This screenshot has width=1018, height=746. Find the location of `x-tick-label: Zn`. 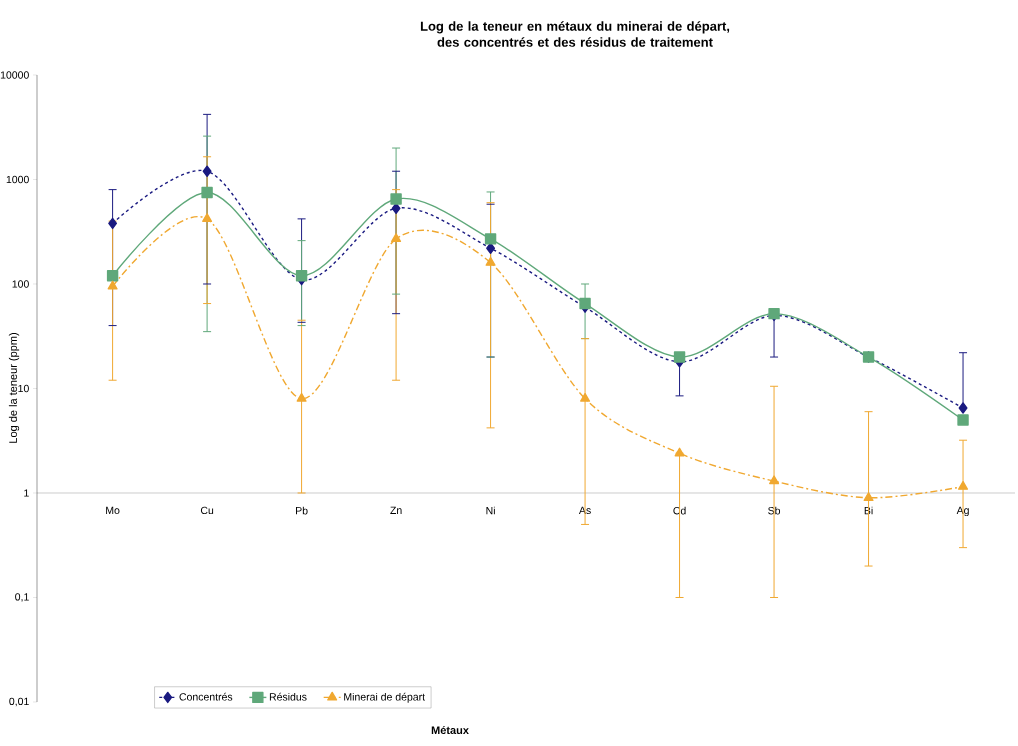

x-tick-label: Zn is located at coordinates (396, 510).